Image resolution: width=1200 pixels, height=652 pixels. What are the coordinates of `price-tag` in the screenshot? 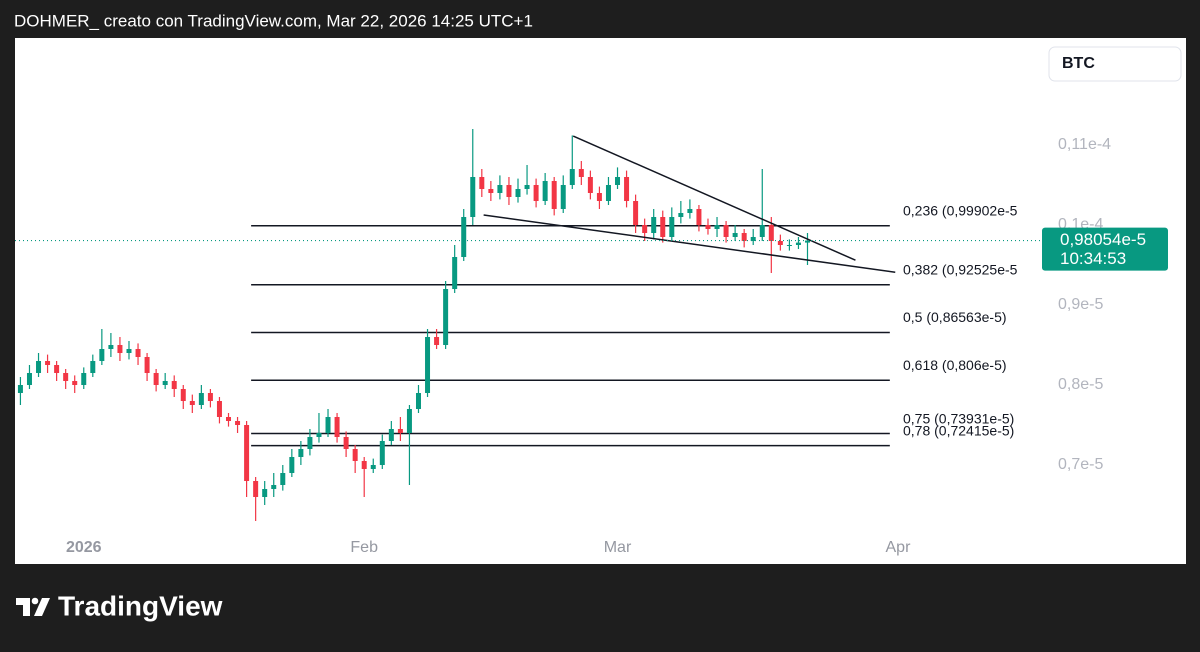 It's located at (1105, 249).